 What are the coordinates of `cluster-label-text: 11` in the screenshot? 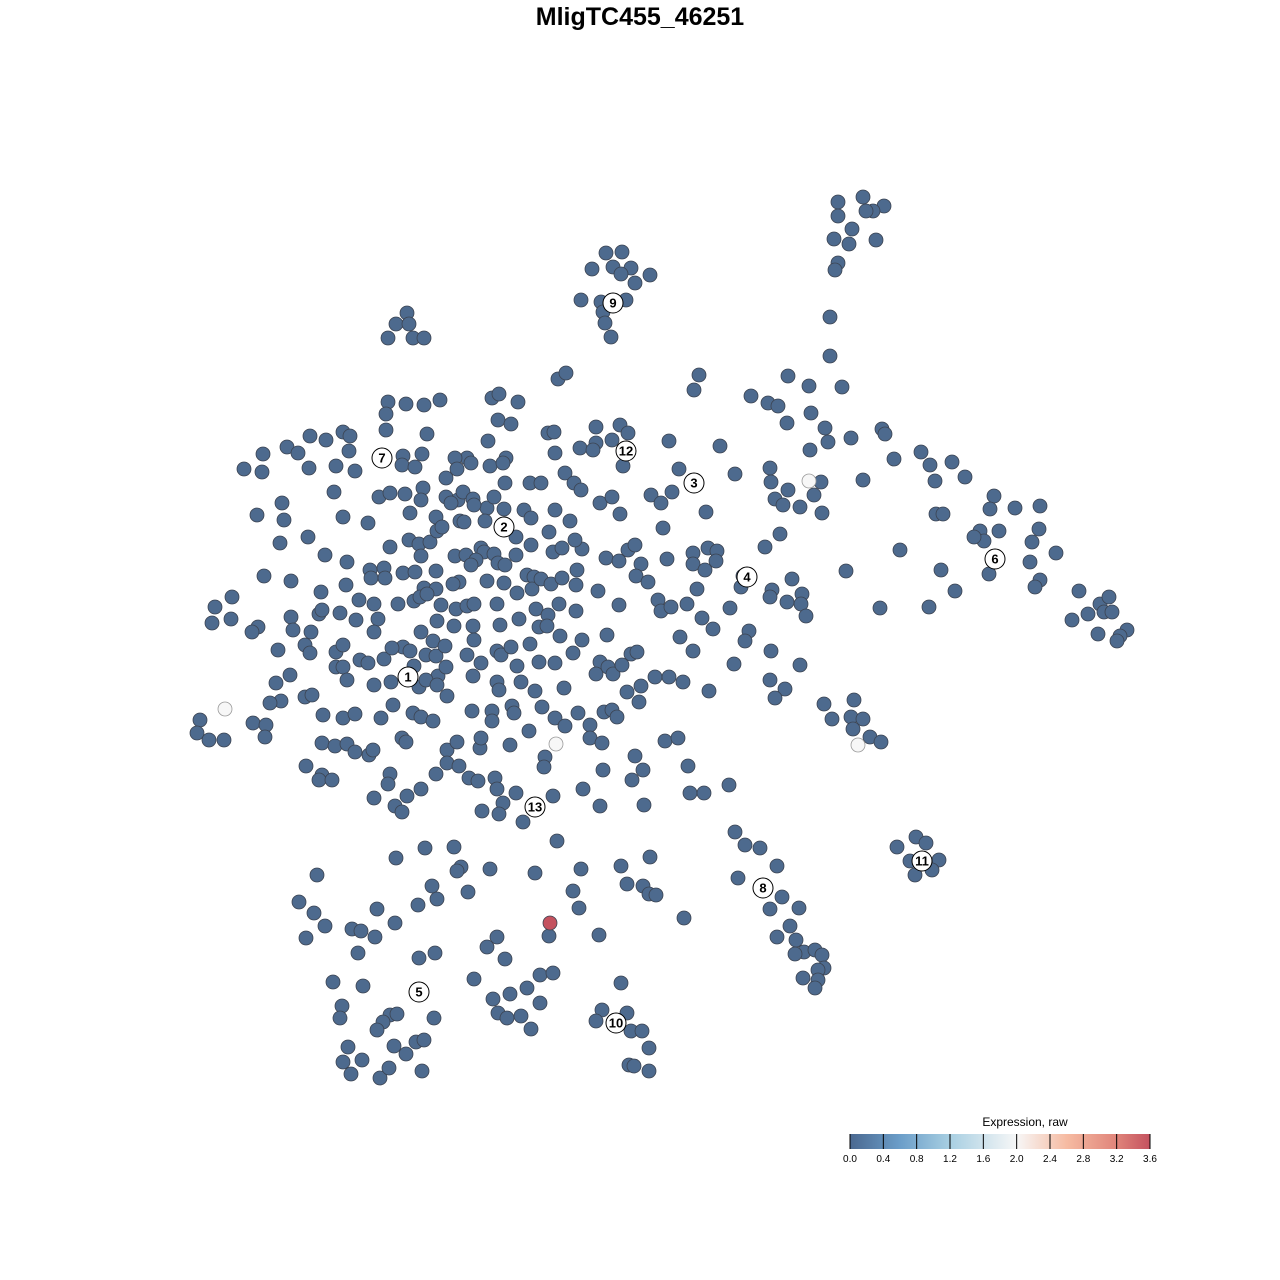 It's located at (922, 861).